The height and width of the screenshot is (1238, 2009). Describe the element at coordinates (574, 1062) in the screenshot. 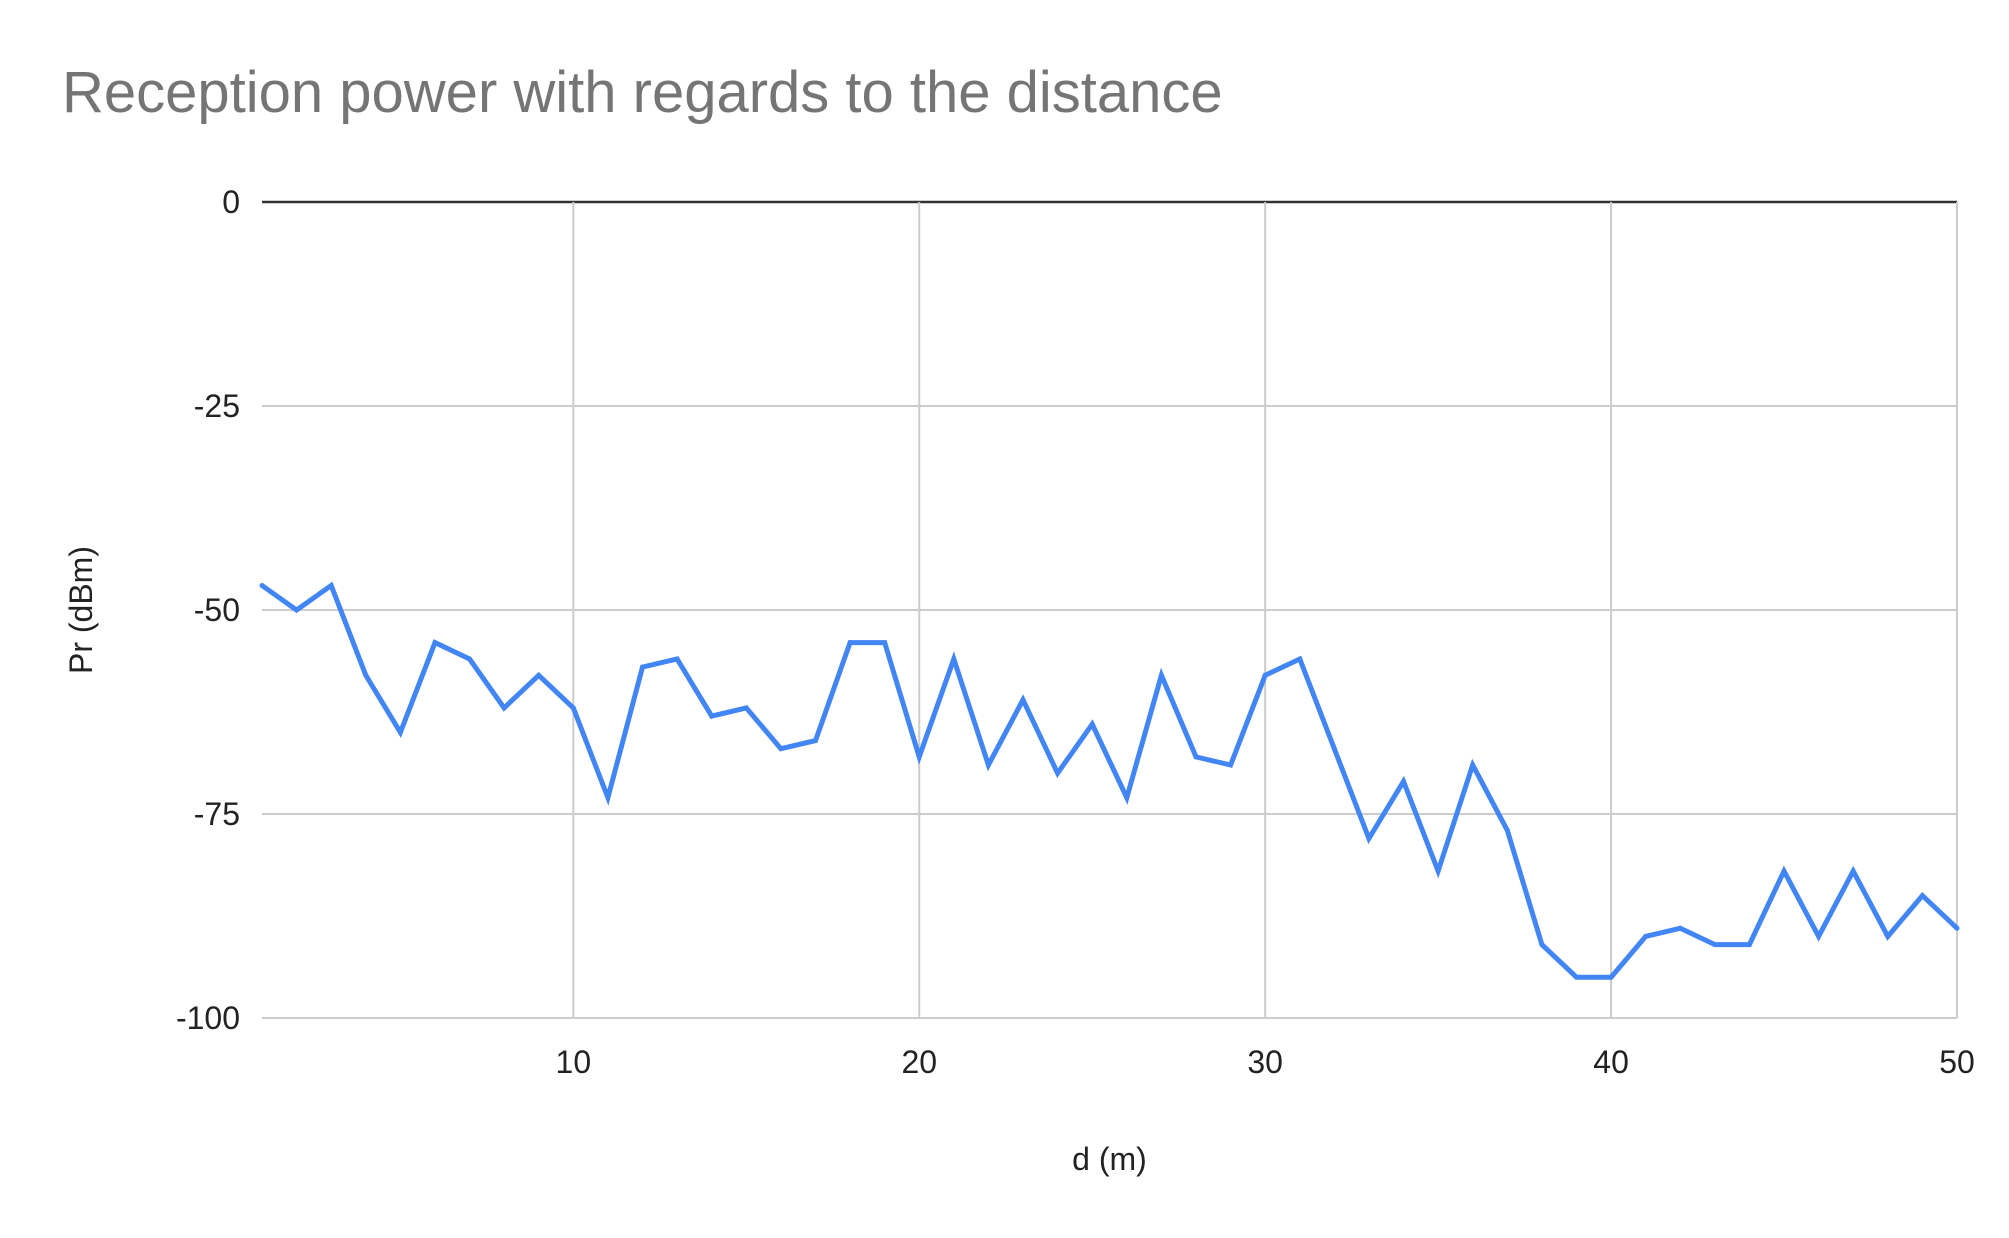

I see `x-tick-label: 10` at that location.